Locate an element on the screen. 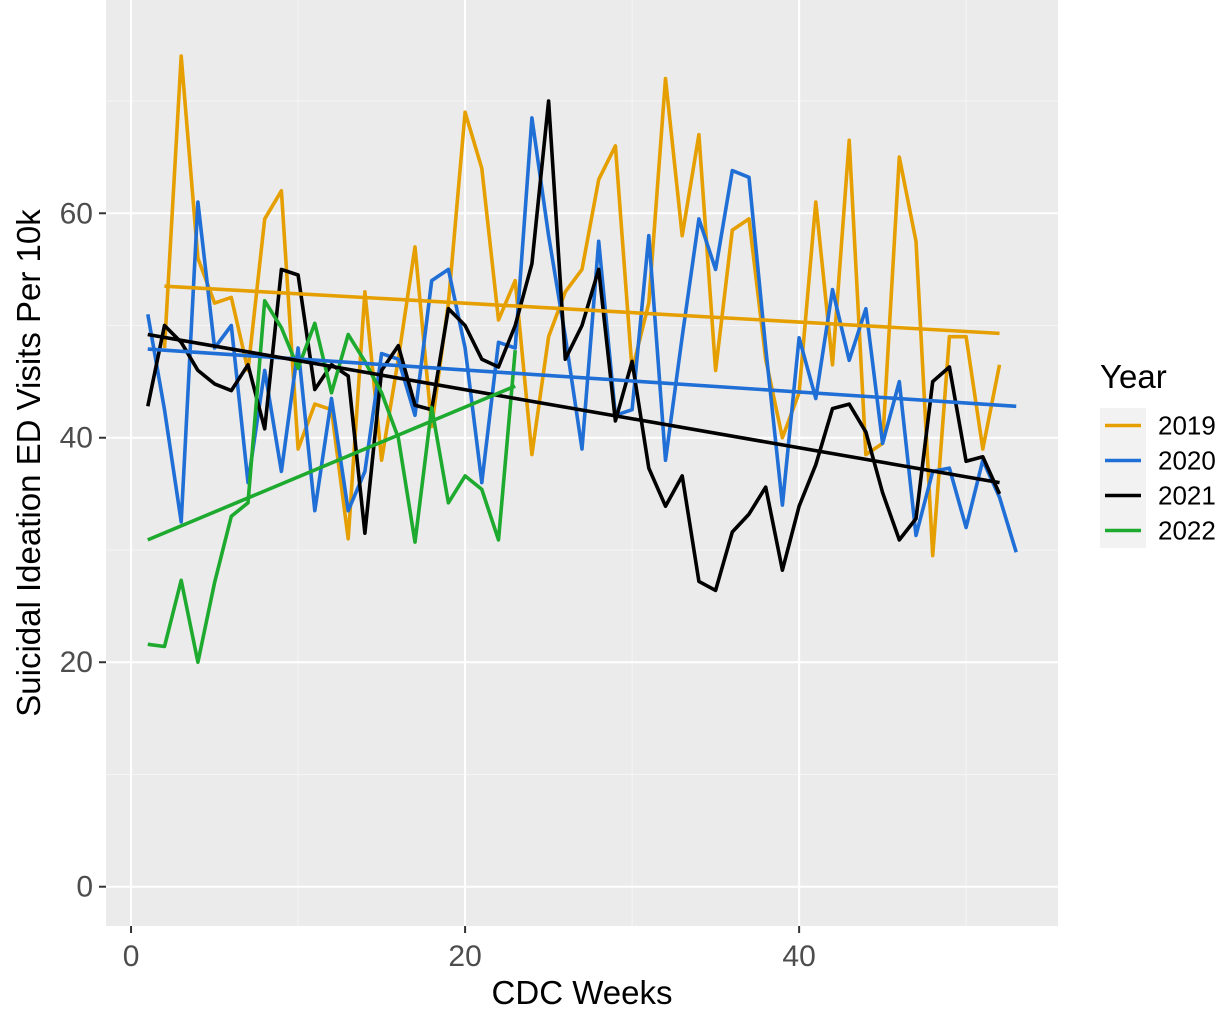  legend: Year 2019 2020 2021 2022 is located at coordinates (1158, 453).